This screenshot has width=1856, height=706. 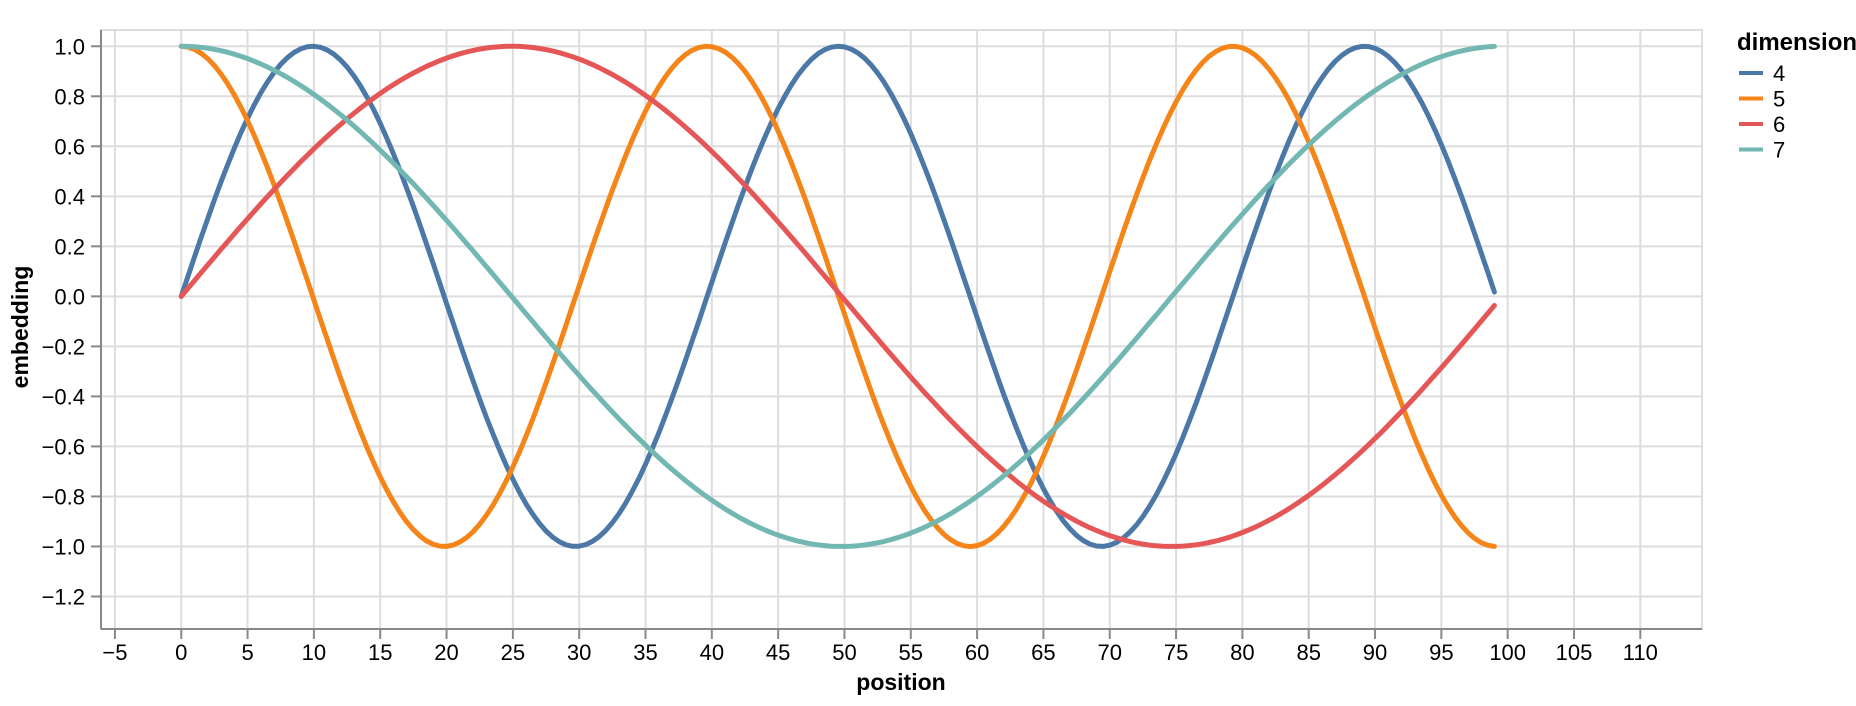 What do you see at coordinates (911, 652) in the screenshot?
I see `x-tick-label: 55` at bounding box center [911, 652].